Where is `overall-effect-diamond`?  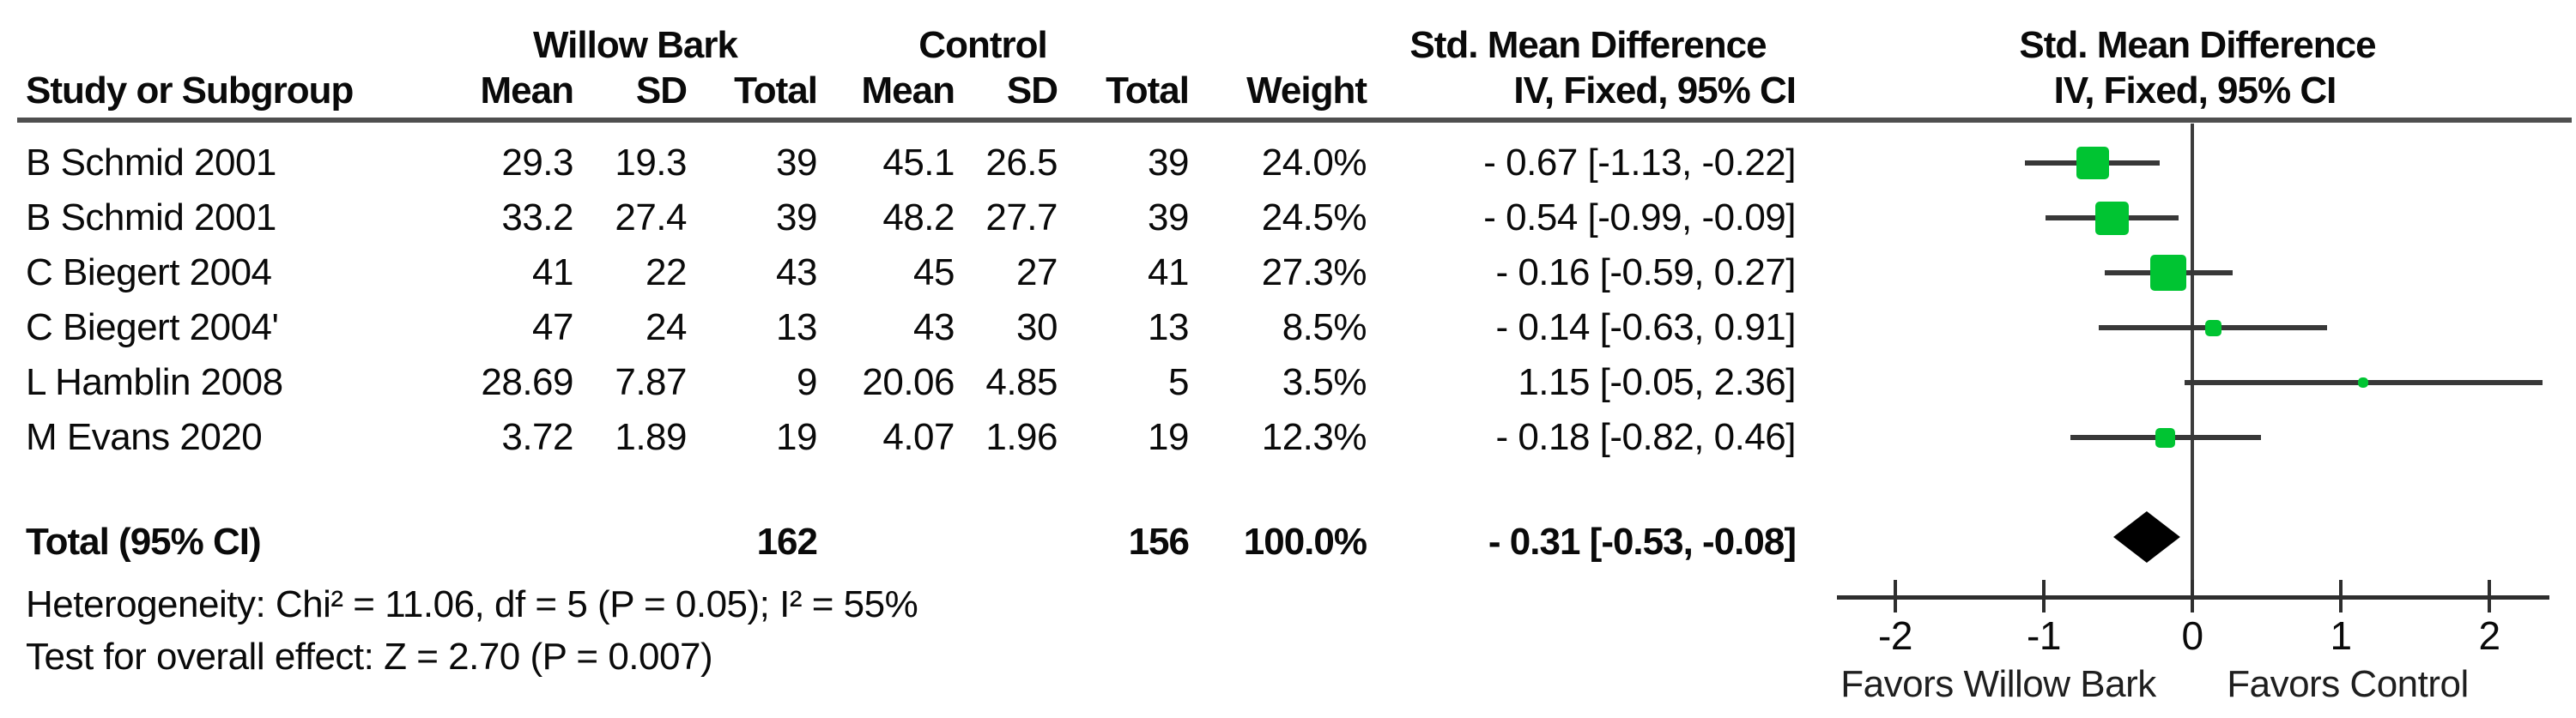 overall-effect-diamond is located at coordinates (2147, 537).